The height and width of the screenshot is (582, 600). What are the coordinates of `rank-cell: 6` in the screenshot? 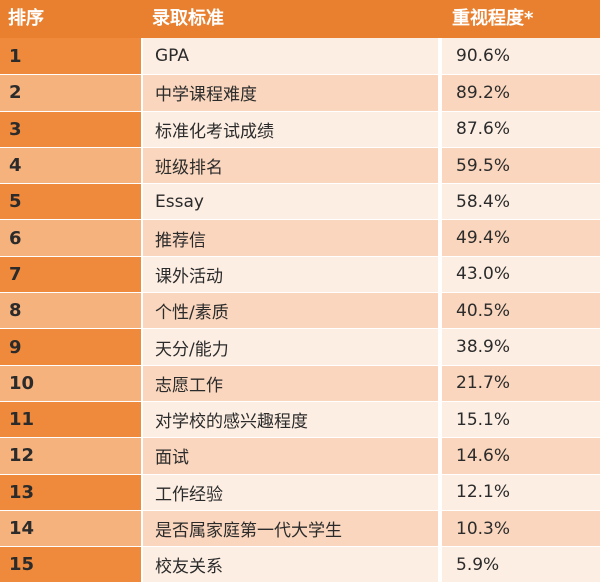 It's located at (70, 237).